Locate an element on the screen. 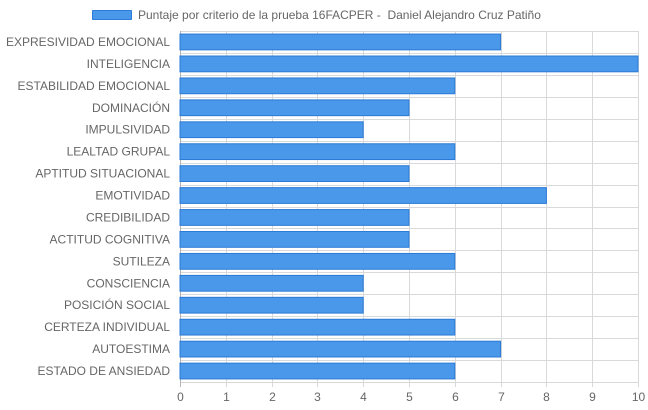 The image size is (648, 410). category-label: APTITUD SITUACIONAL is located at coordinates (102, 174).